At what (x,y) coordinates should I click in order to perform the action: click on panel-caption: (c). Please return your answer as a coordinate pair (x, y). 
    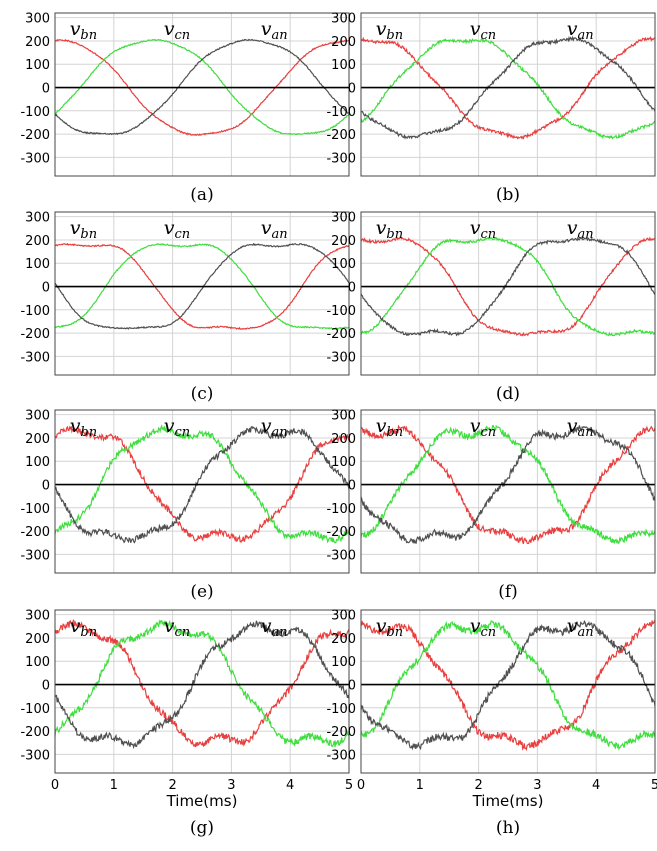
    Looking at the image, I should click on (202, 394).